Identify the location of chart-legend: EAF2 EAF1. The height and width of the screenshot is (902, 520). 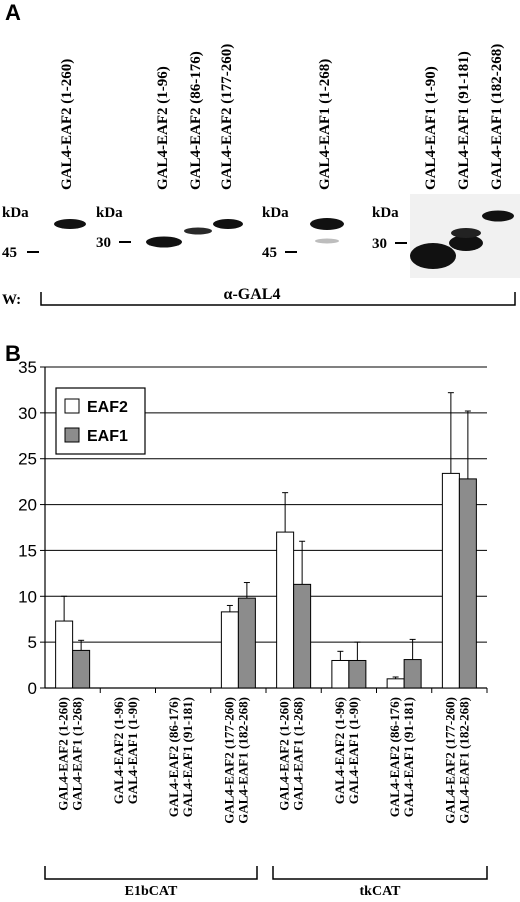
(100, 421).